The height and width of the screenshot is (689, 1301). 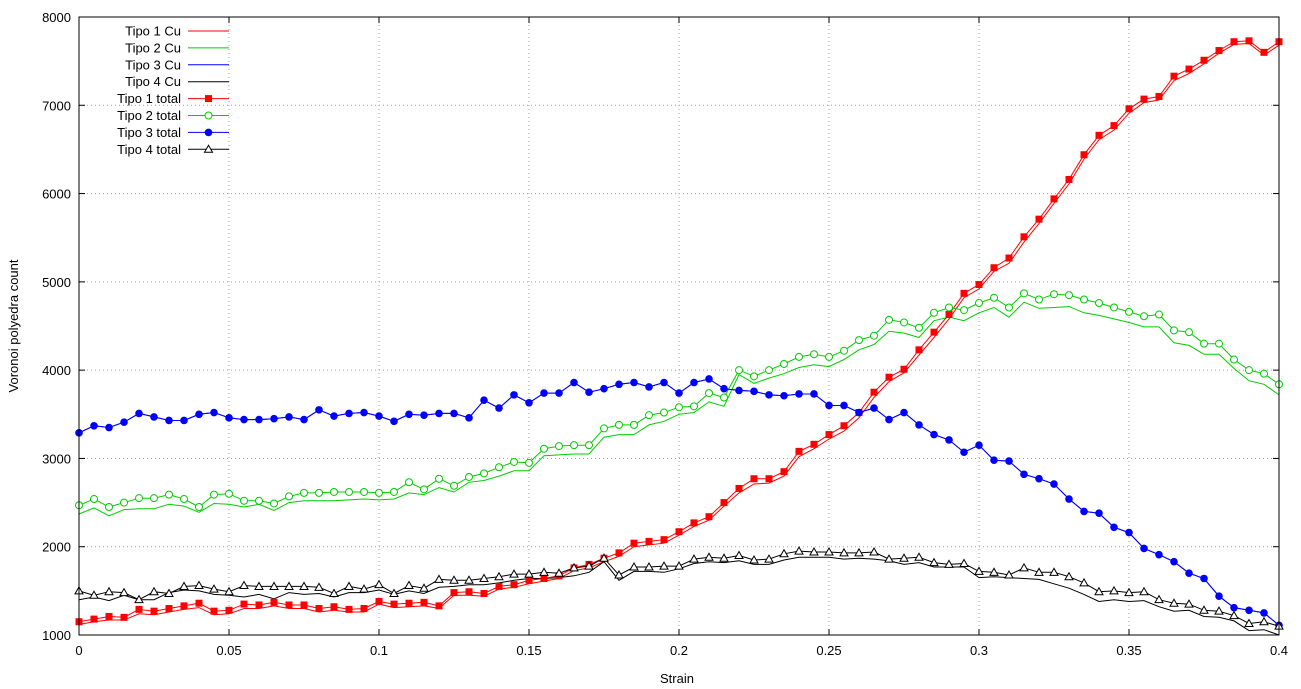 What do you see at coordinates (56, 105) in the screenshot?
I see `y-tick-label: 7000` at bounding box center [56, 105].